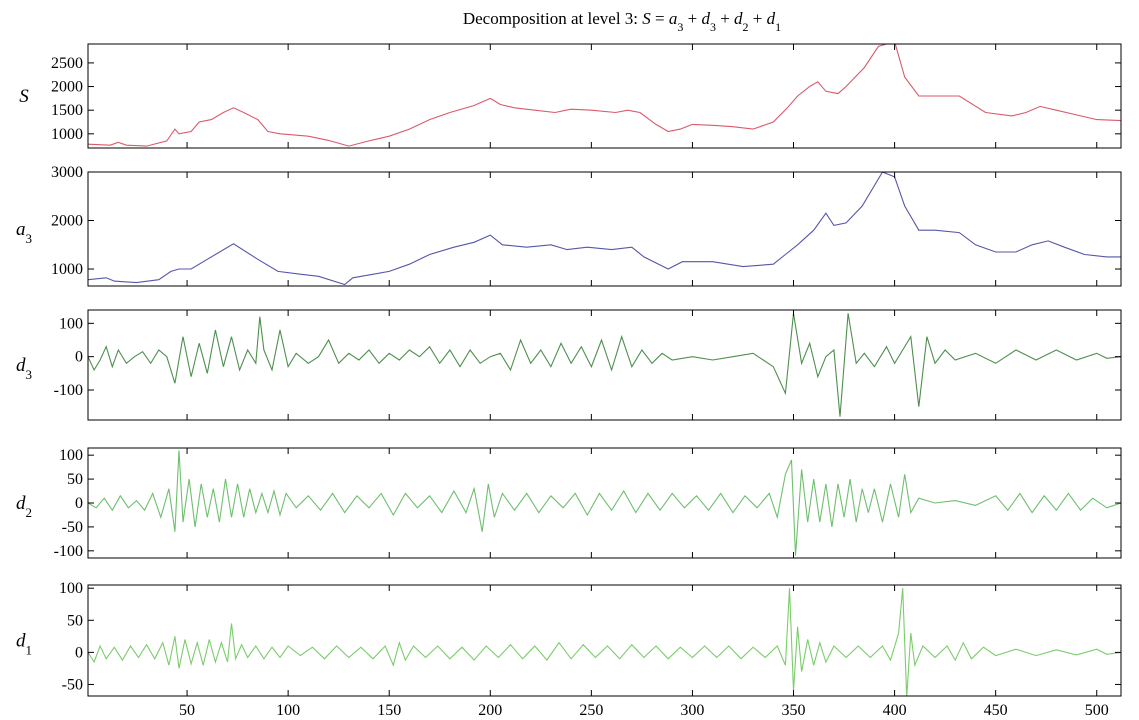 The image size is (1139, 720). Describe the element at coordinates (895, 710) in the screenshot. I see `x-tick-label-400: 400` at that location.